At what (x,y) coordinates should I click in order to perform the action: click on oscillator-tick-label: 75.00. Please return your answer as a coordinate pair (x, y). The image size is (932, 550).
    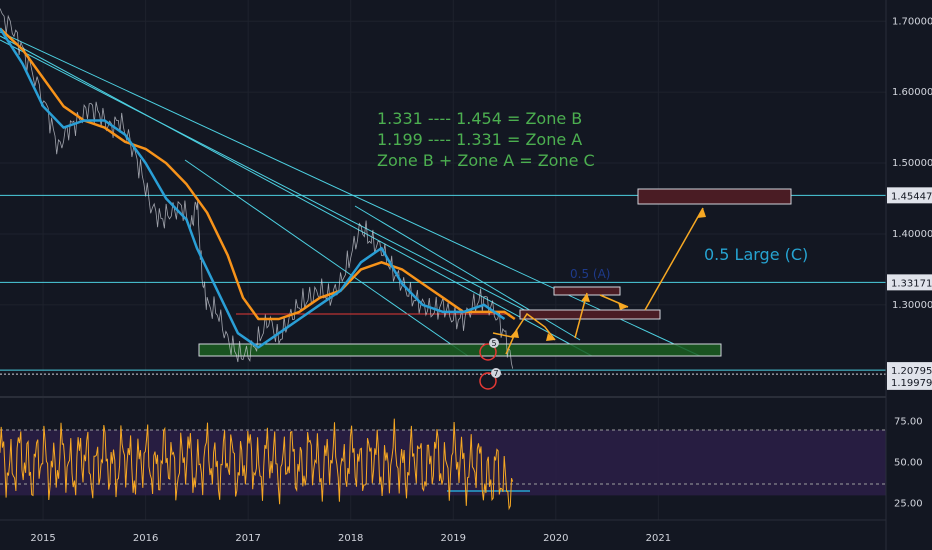
    Looking at the image, I should click on (908, 422).